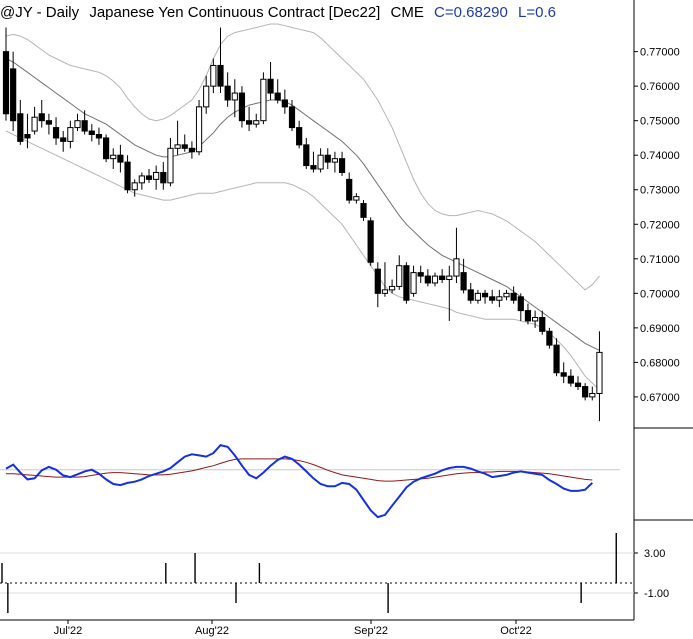 The height and width of the screenshot is (639, 693). What do you see at coordinates (660, 122) in the screenshot?
I see `price-tick-label: 0.75000` at bounding box center [660, 122].